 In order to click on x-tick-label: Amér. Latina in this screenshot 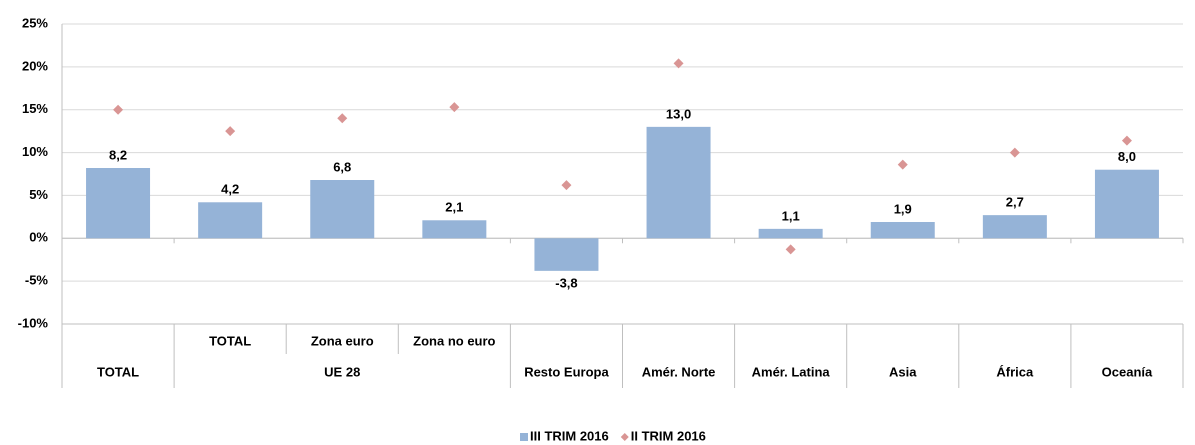, I will do `click(791, 371)`.